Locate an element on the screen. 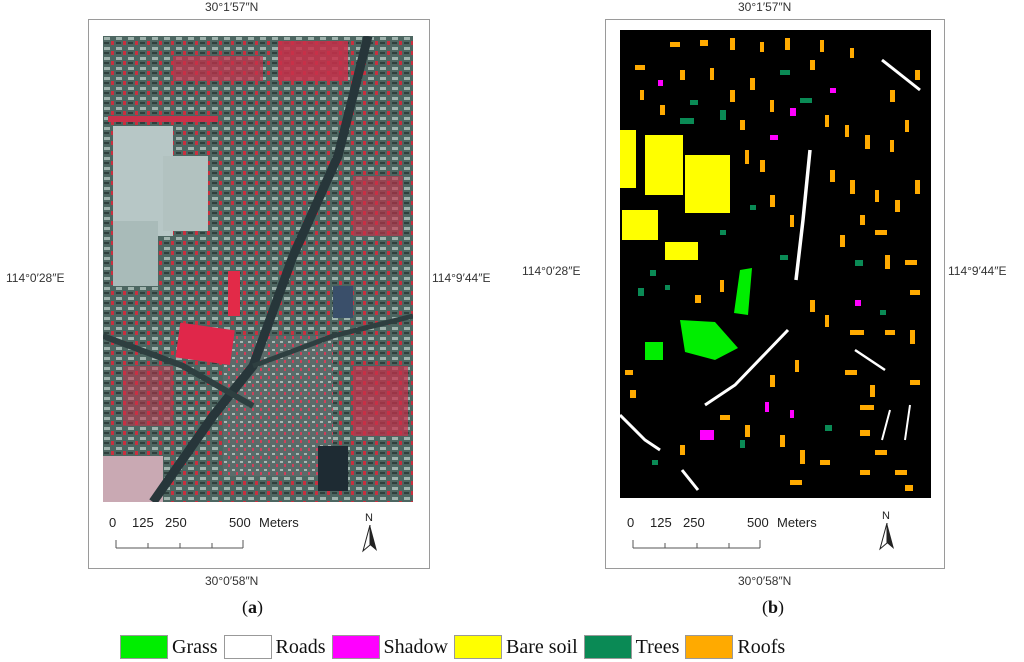  legend-label: Roads is located at coordinates (300, 646).